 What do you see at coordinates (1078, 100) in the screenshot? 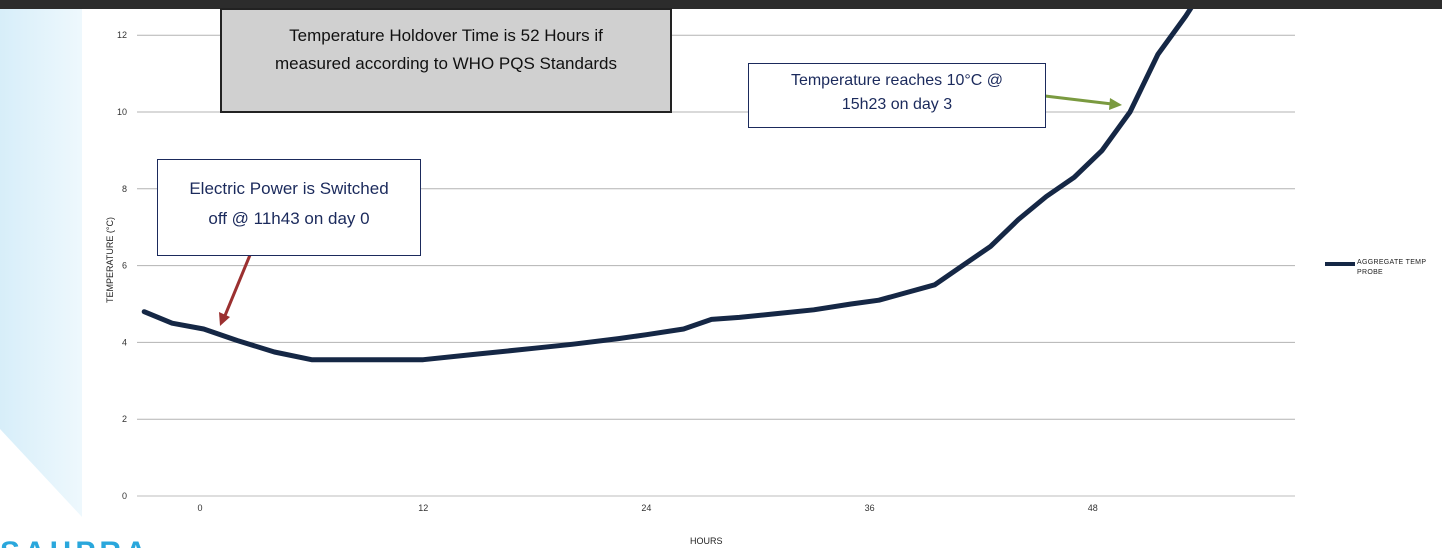
I see `green-arrow` at bounding box center [1078, 100].